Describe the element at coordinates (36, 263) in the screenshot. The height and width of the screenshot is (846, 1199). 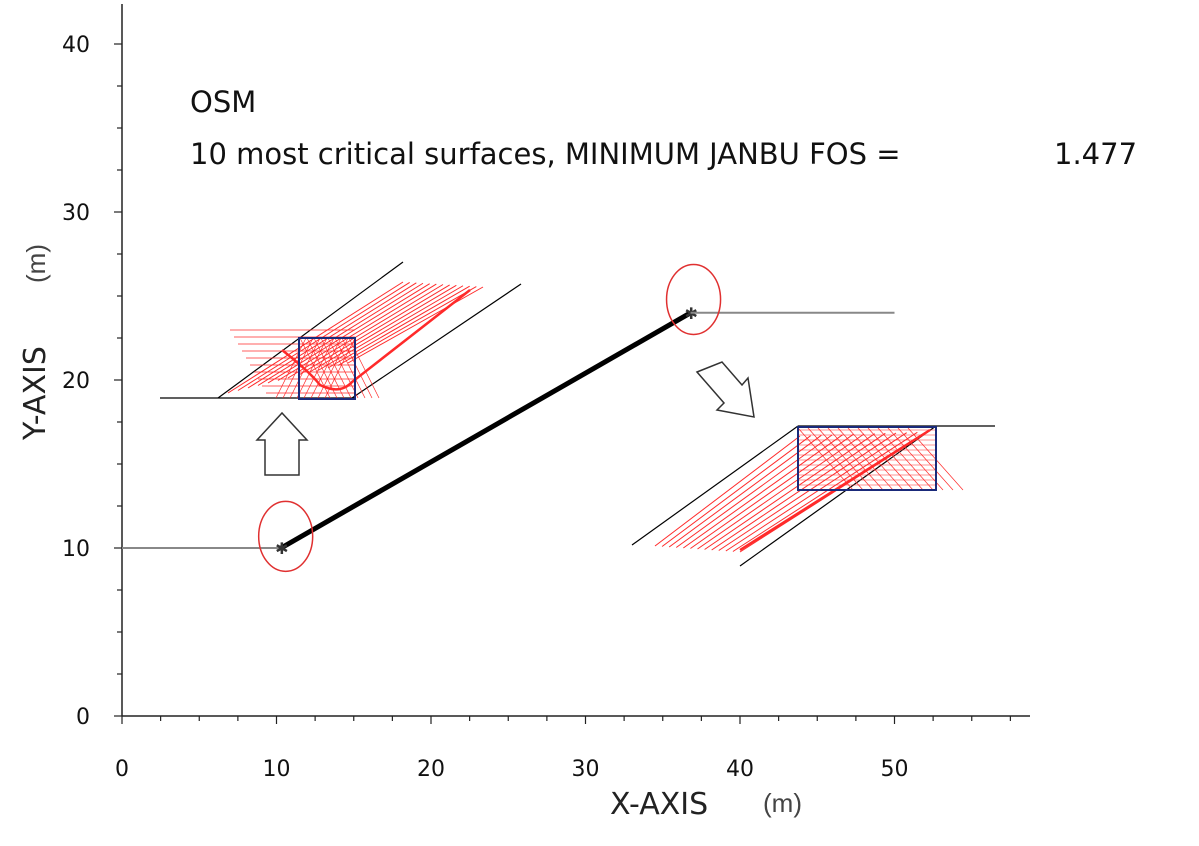
I see `y-axis-unit: (m)` at that location.